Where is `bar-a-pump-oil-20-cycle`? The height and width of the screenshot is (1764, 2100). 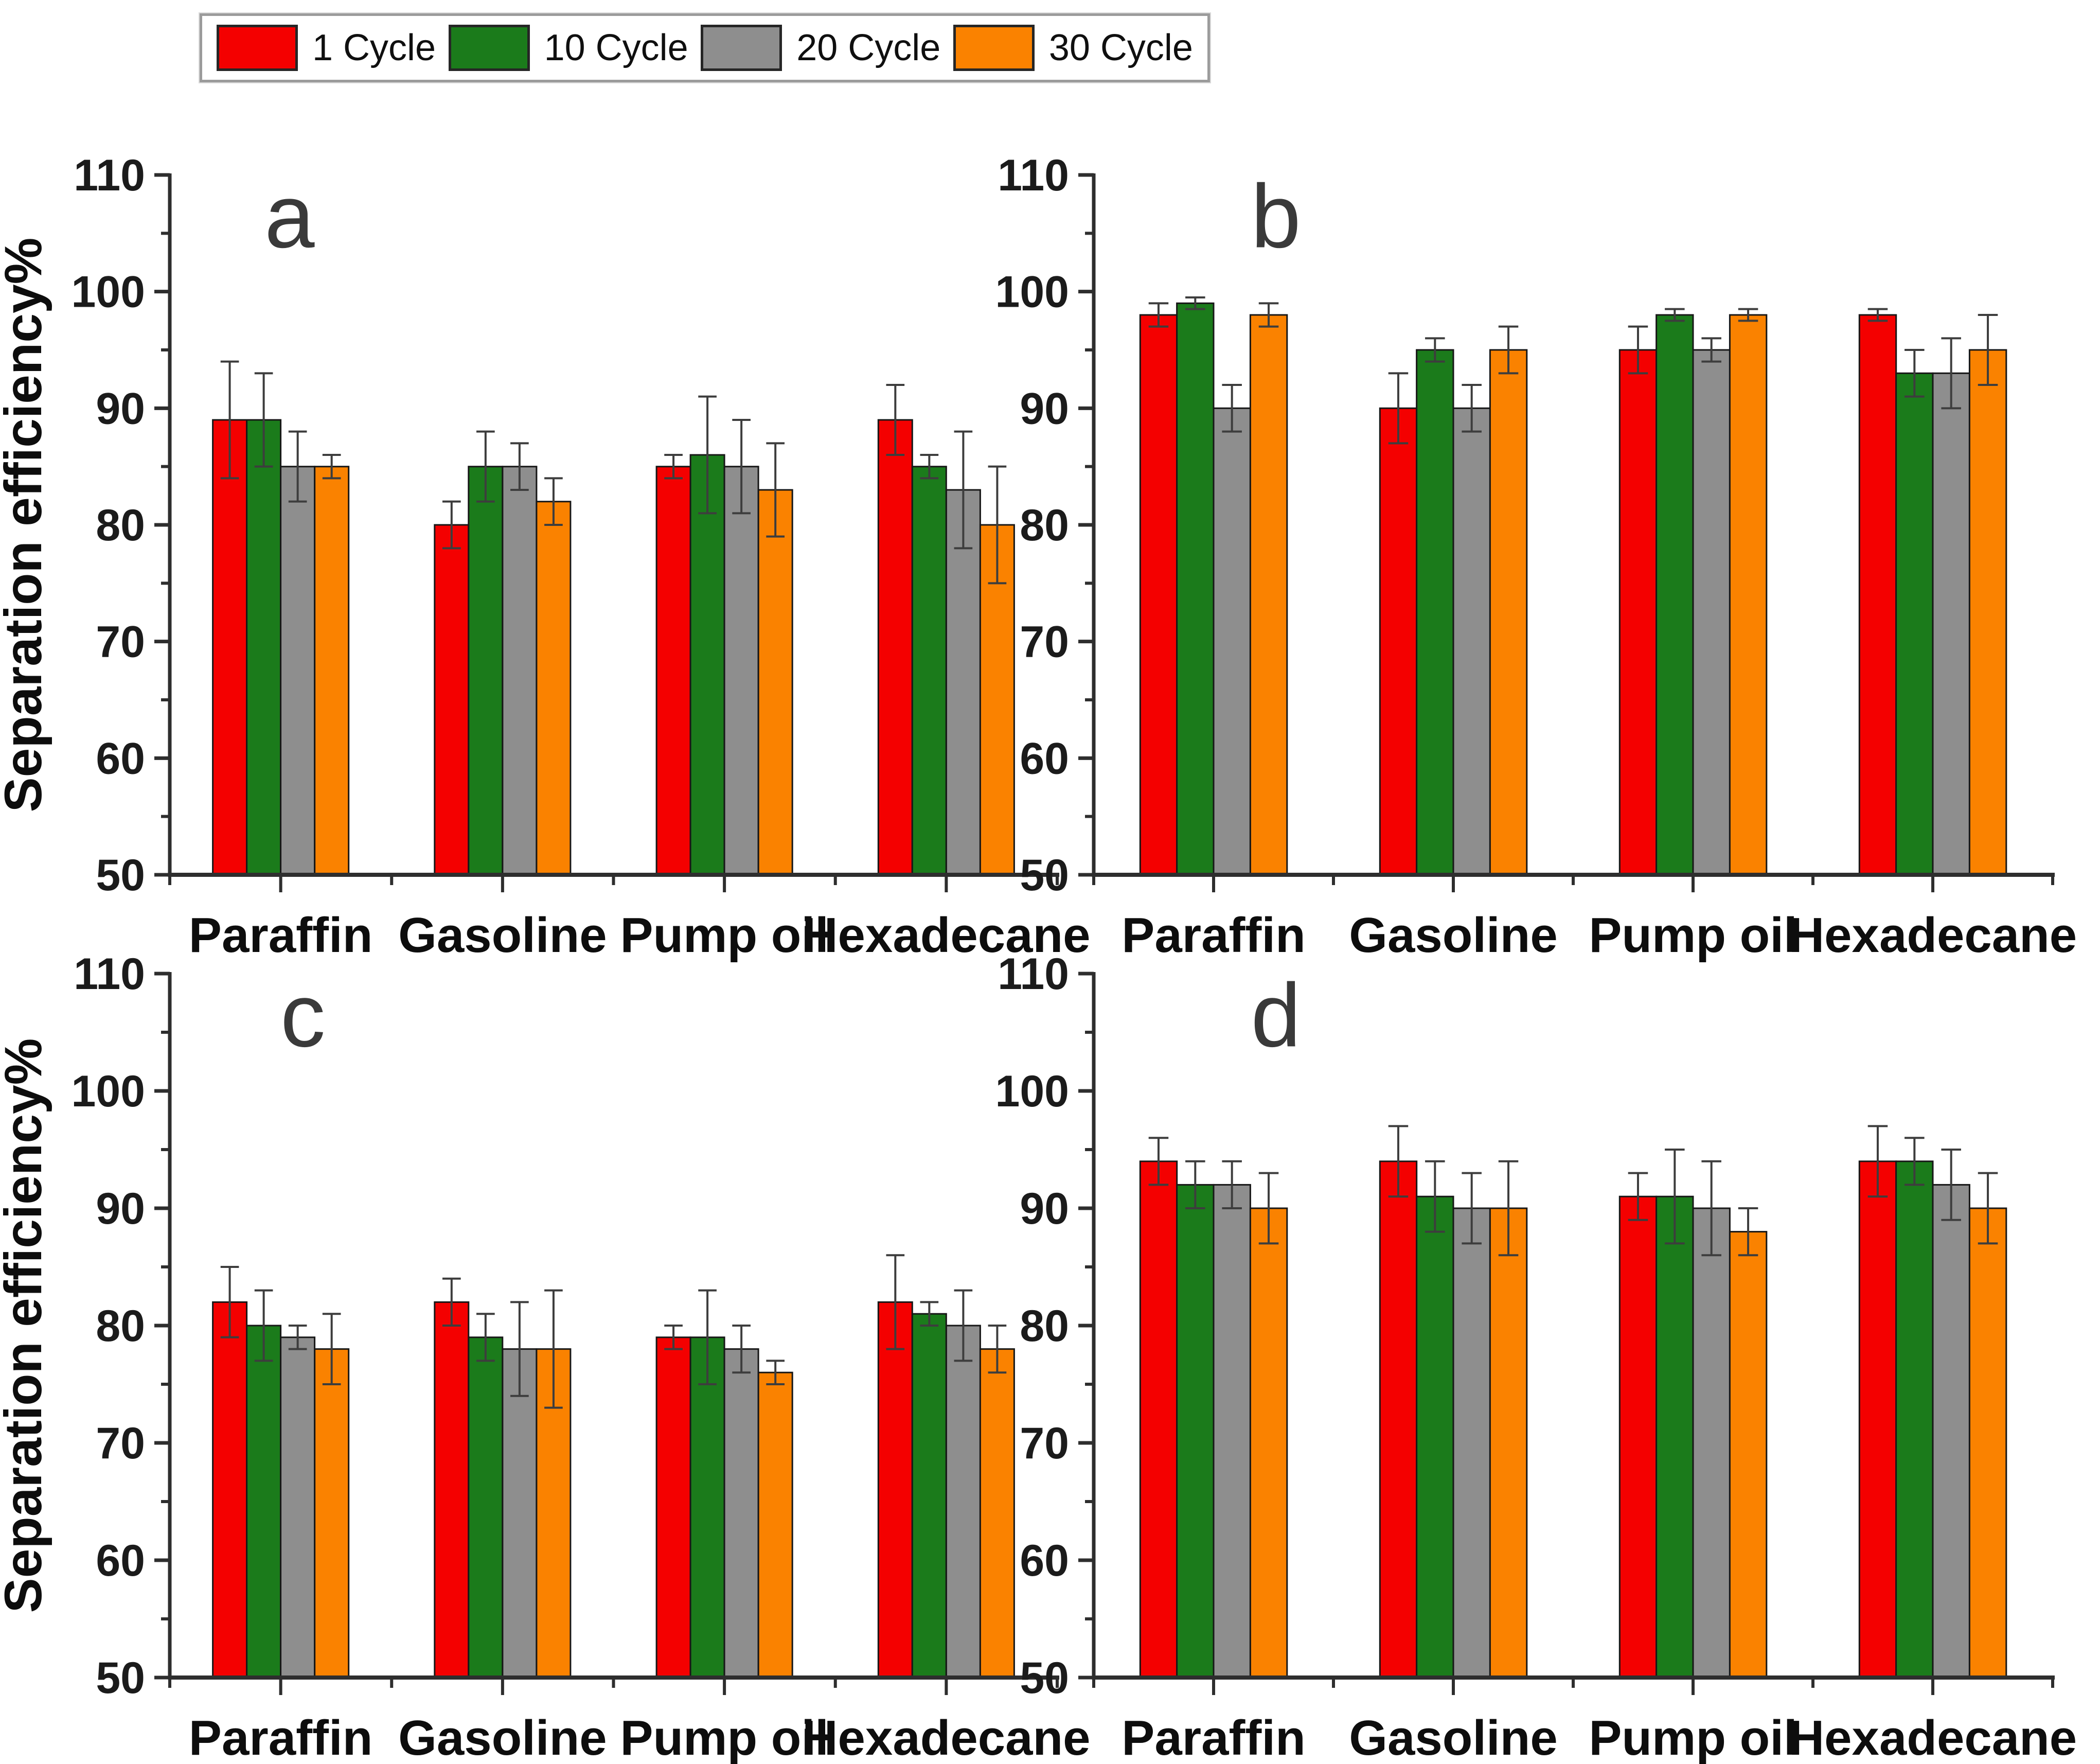 bar-a-pump-oil-20-cycle is located at coordinates (741, 671).